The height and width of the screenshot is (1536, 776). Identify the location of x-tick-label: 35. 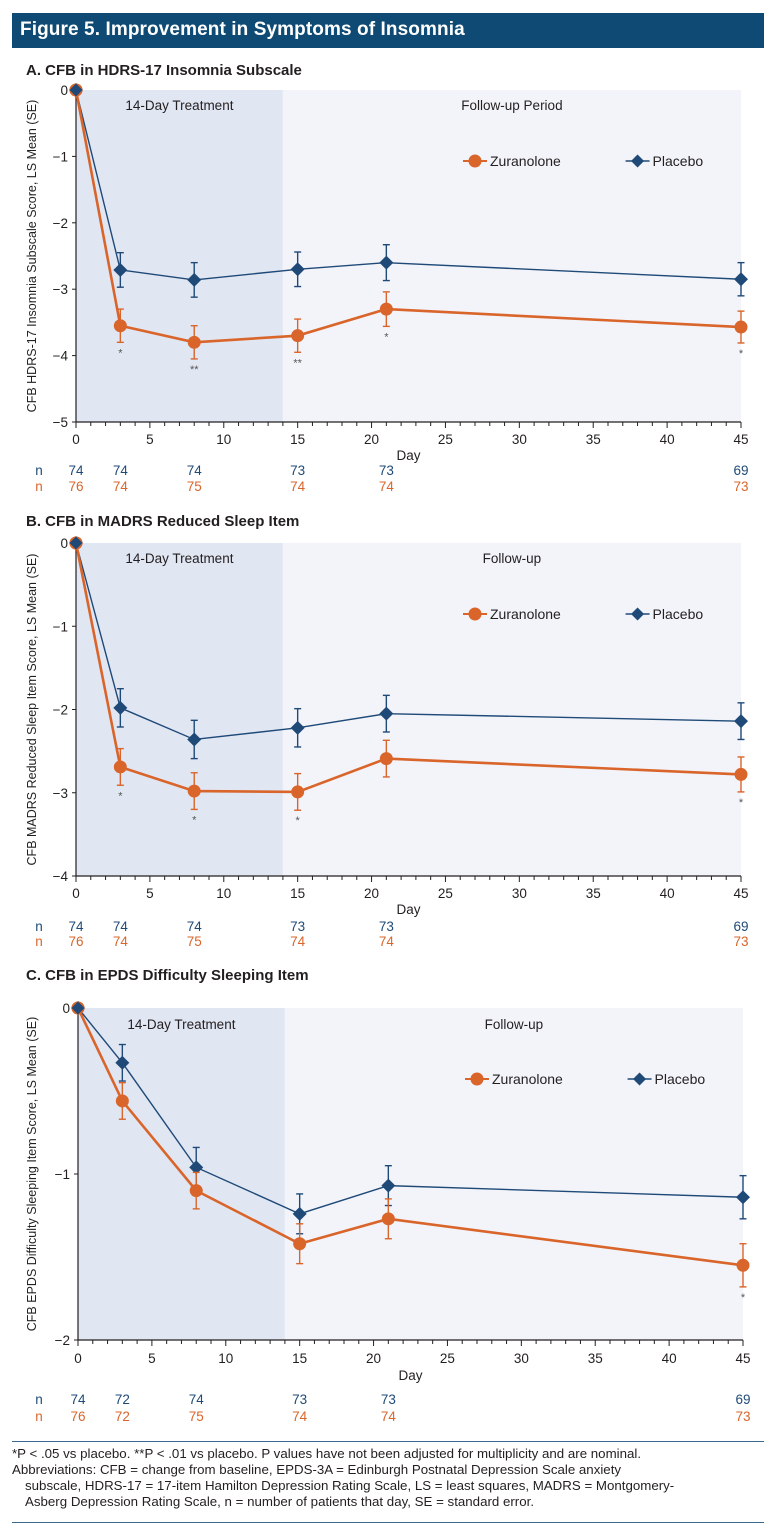
(593, 893).